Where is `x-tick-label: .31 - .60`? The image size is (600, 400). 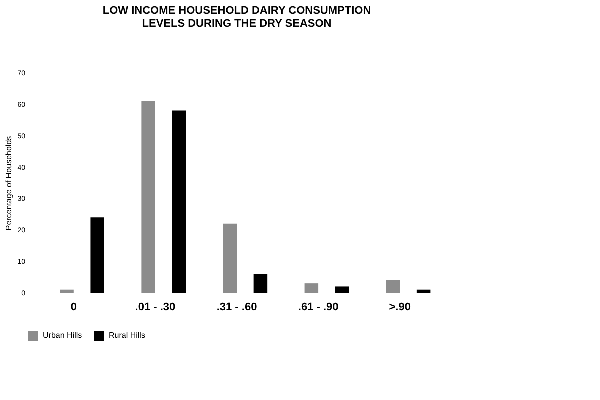 x-tick-label: .31 - .60 is located at coordinates (237, 308).